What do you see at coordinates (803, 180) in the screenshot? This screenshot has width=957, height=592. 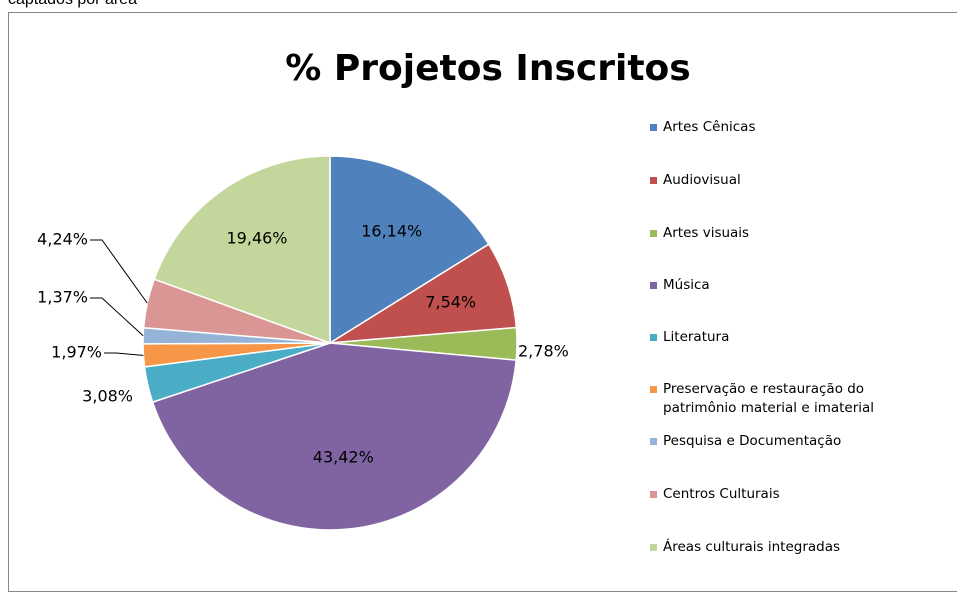 I see `legend-item: Audiovisual` at bounding box center [803, 180].